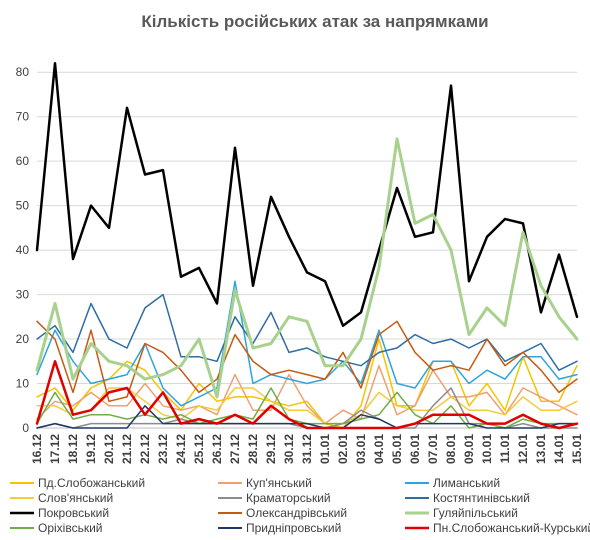 This screenshot has height=540, width=590. Describe the element at coordinates (541, 449) in the screenshot. I see `x-tick-label: 13.01` at that location.